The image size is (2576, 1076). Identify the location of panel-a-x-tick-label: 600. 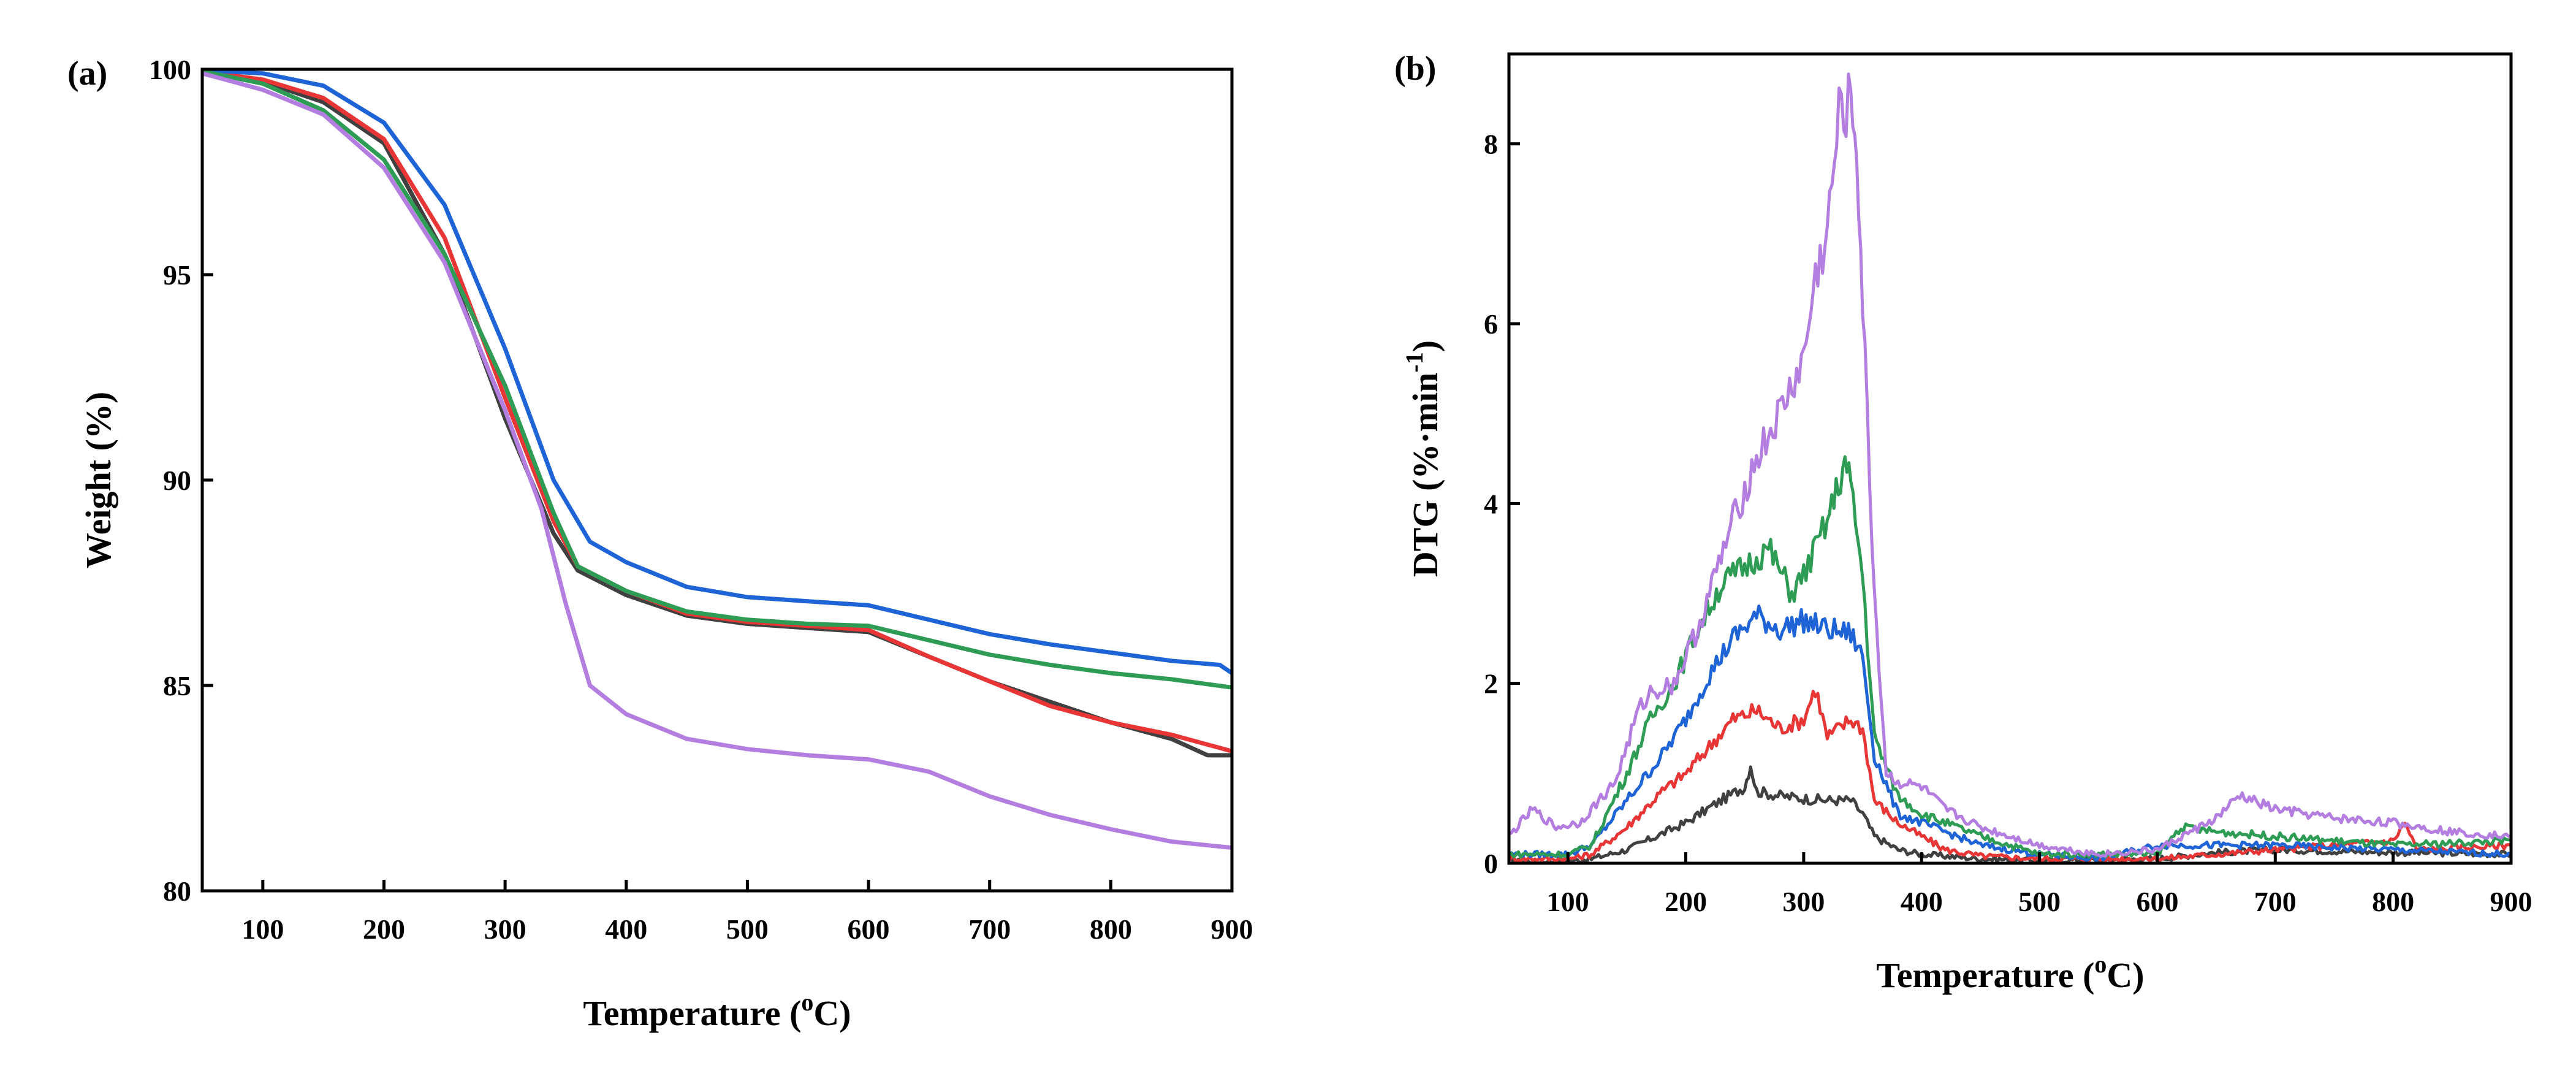
(869, 929).